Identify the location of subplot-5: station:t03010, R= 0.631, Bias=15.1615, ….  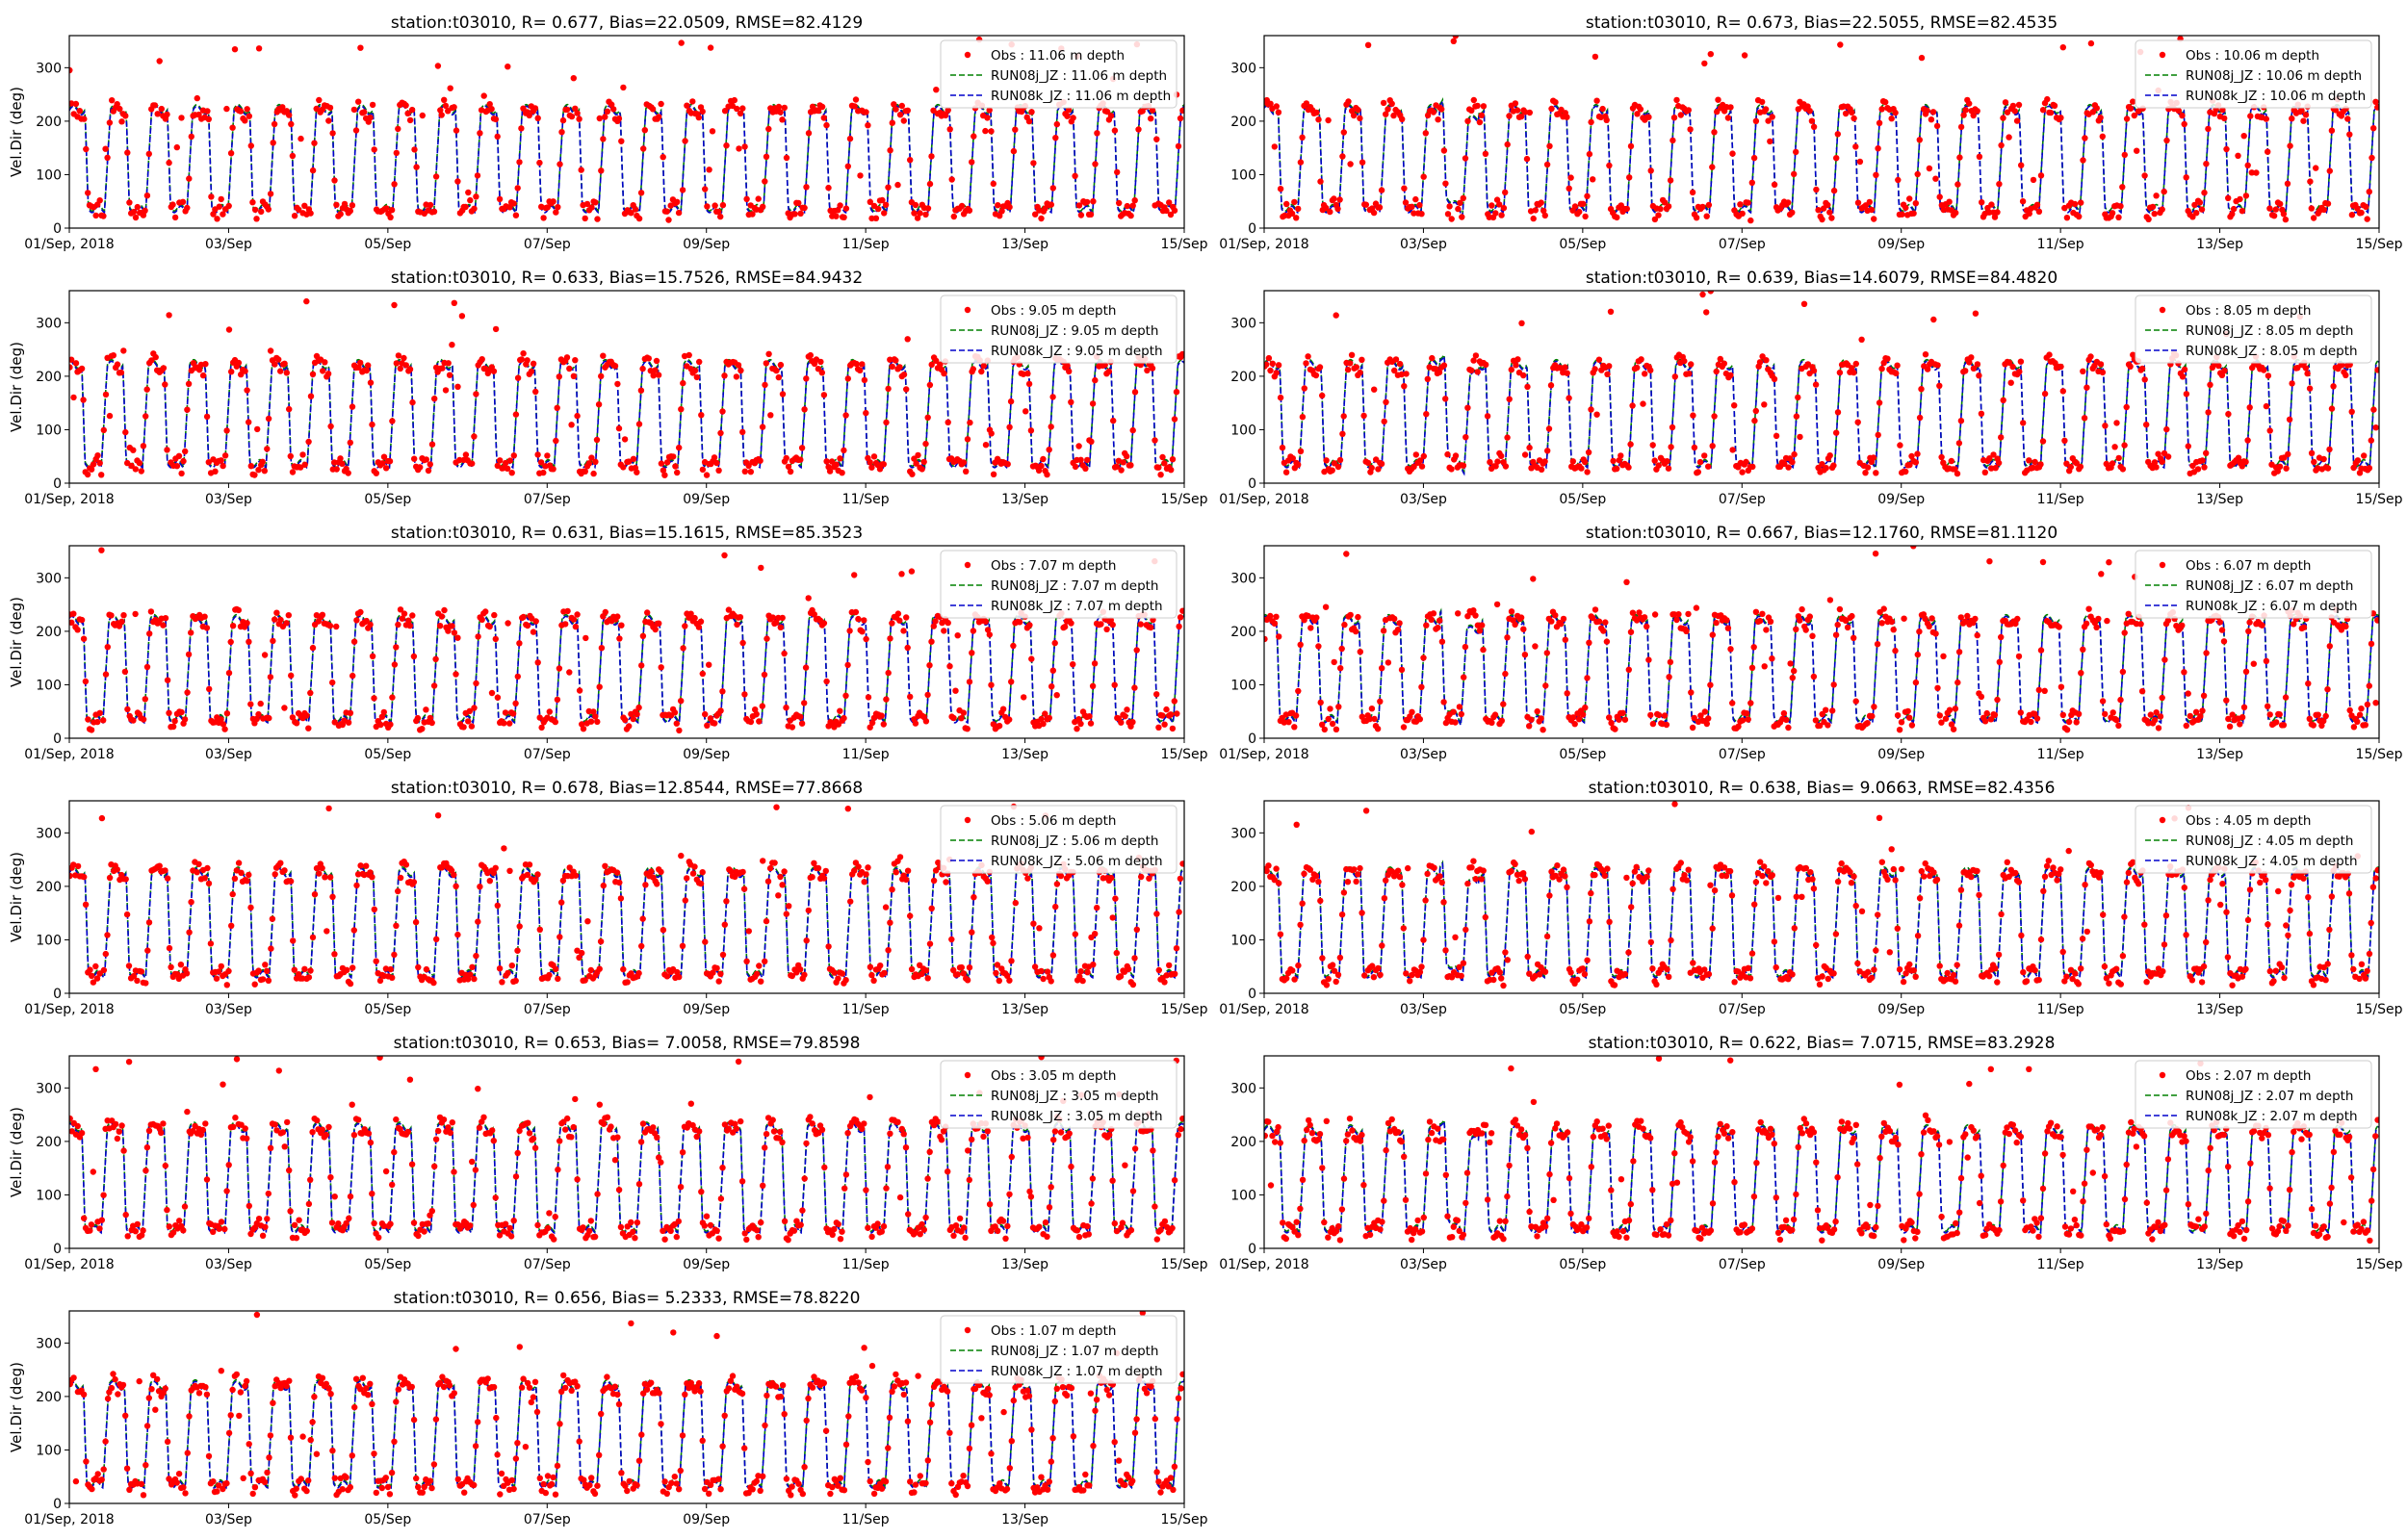
(608, 643).